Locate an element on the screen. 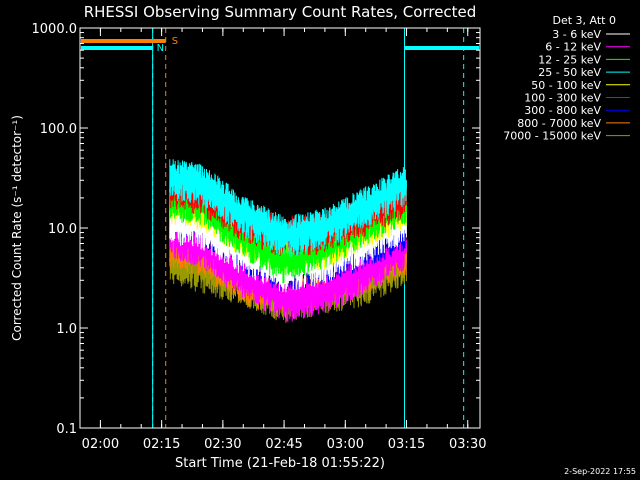  y-tick-label: 100.0 is located at coordinates (58, 129).